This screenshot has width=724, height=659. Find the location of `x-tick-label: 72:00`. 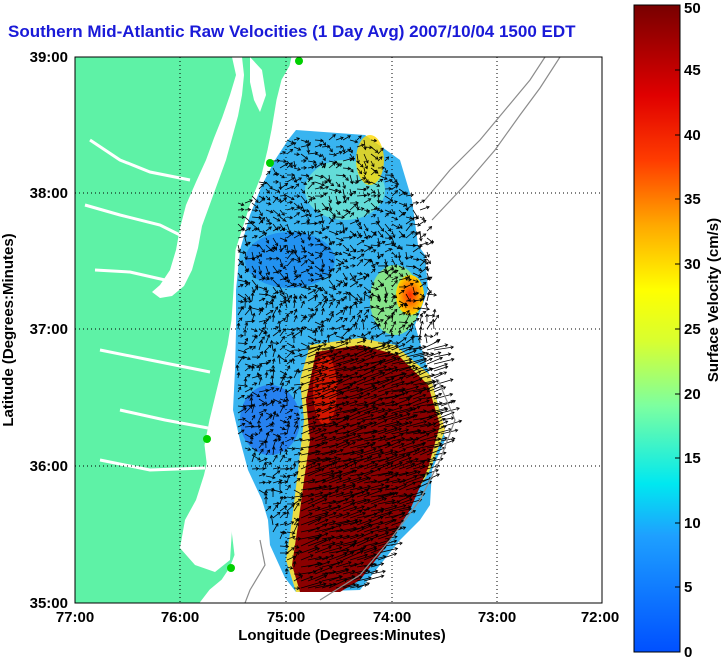

x-tick-label: 72:00 is located at coordinates (600, 617).